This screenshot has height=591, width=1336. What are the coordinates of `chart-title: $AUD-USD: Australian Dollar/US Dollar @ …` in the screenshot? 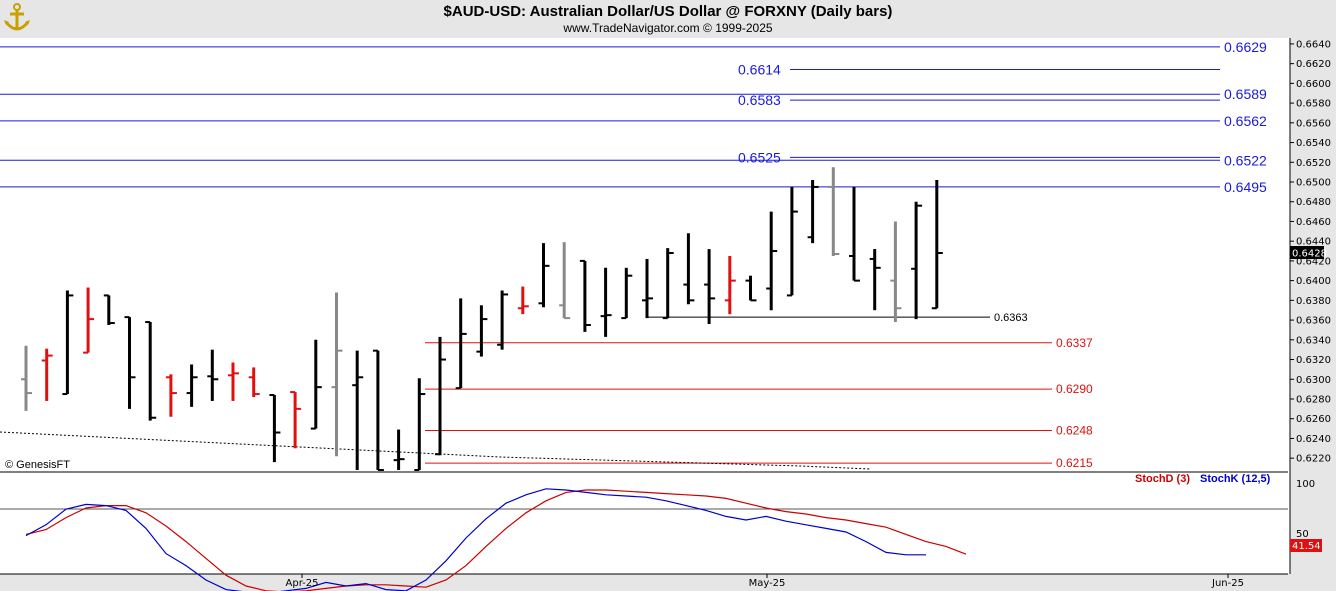 It's located at (668, 11).